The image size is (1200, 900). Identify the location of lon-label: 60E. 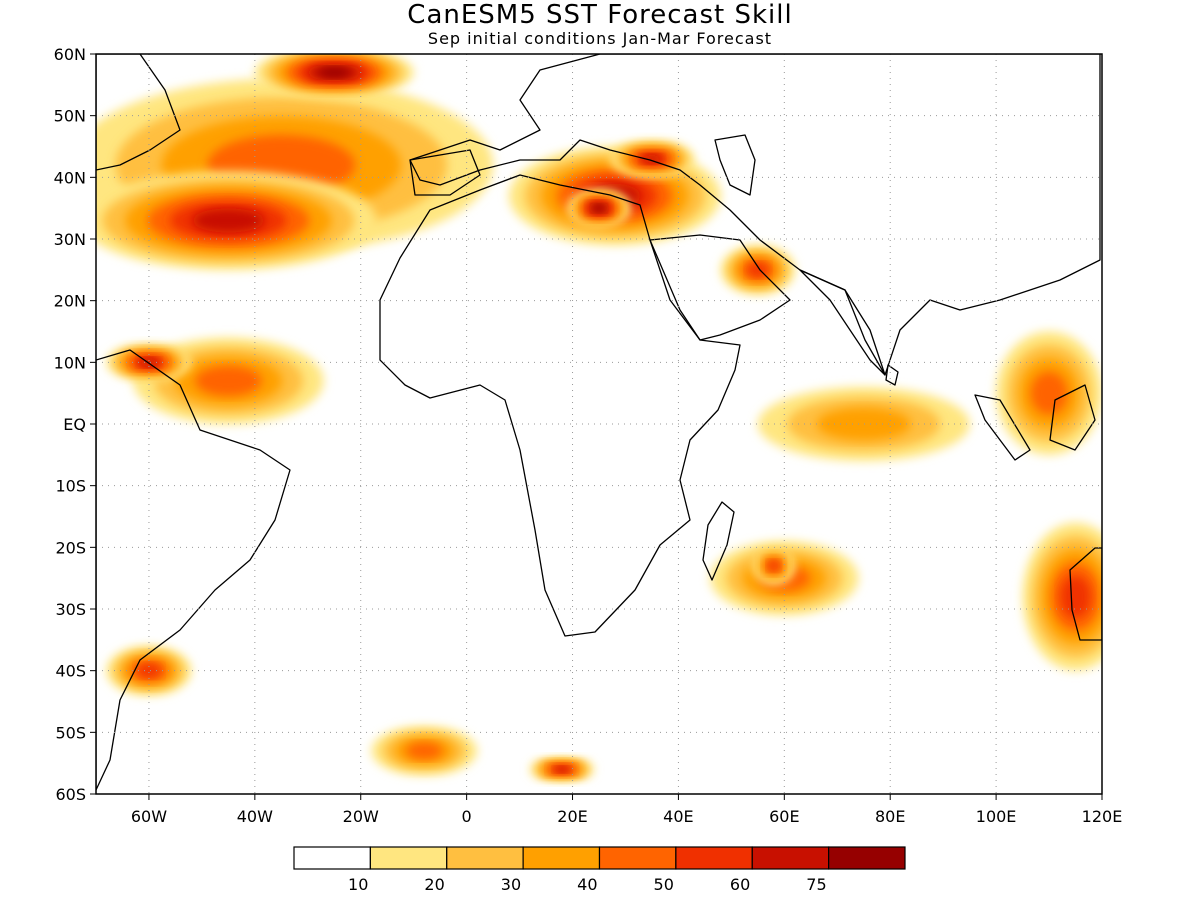
(784, 816).